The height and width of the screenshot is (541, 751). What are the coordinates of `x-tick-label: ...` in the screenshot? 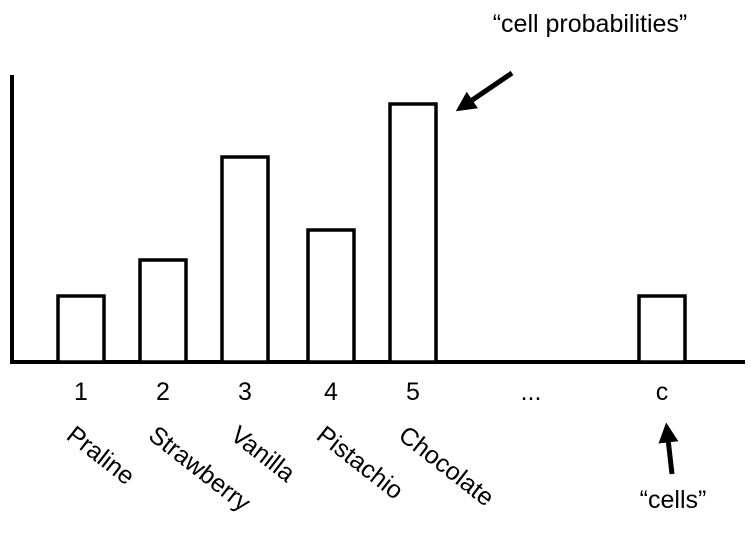 It's located at (531, 392).